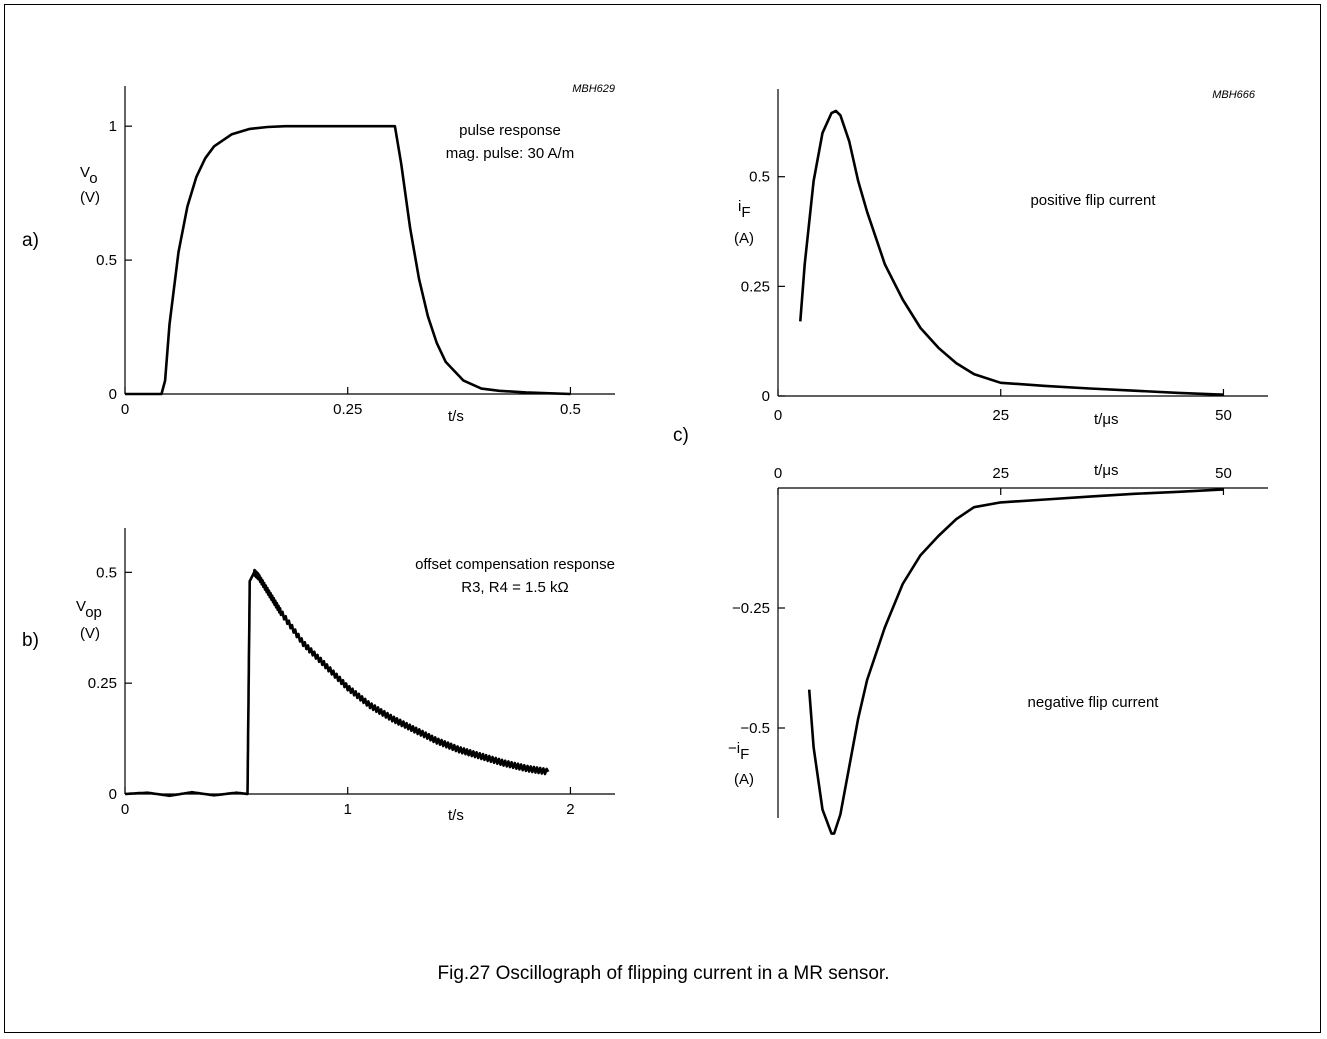 The image size is (1327, 1039). What do you see at coordinates (113, 126) in the screenshot?
I see `y-tick-label: 1` at bounding box center [113, 126].